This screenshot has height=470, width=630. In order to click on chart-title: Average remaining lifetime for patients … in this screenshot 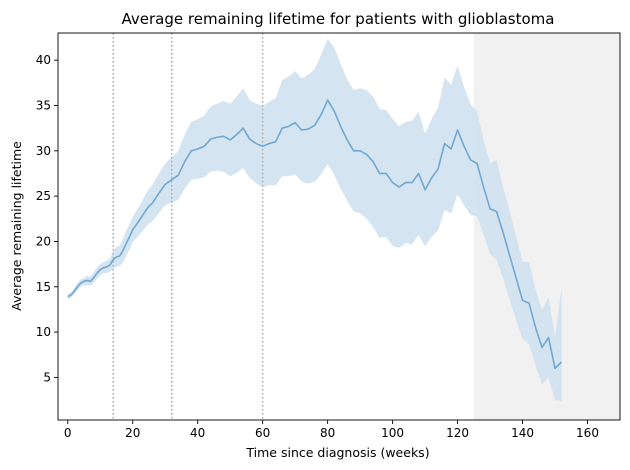, I will do `click(338, 19)`.